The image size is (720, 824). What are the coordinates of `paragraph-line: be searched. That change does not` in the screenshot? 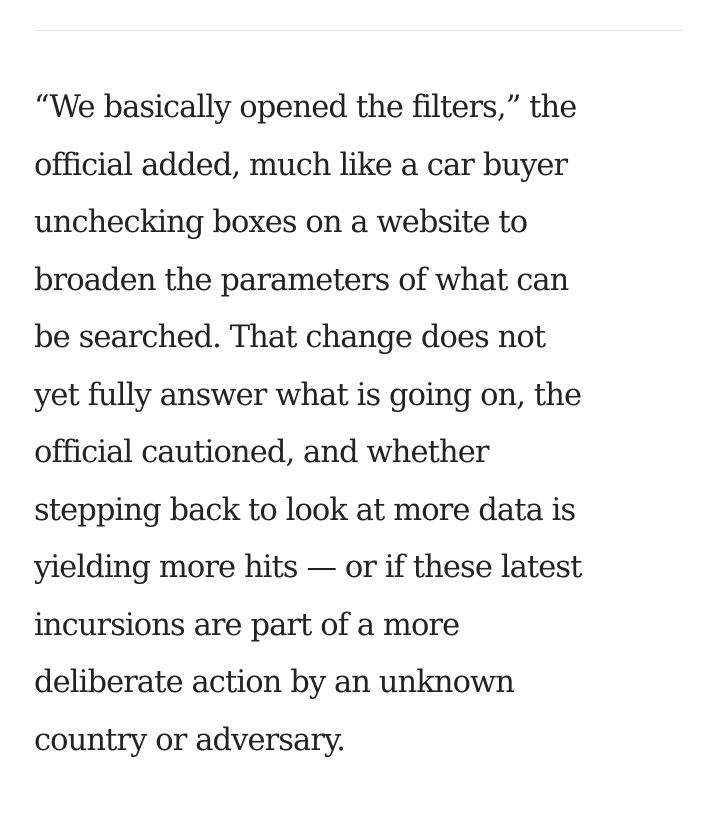 It's located at (290, 337).